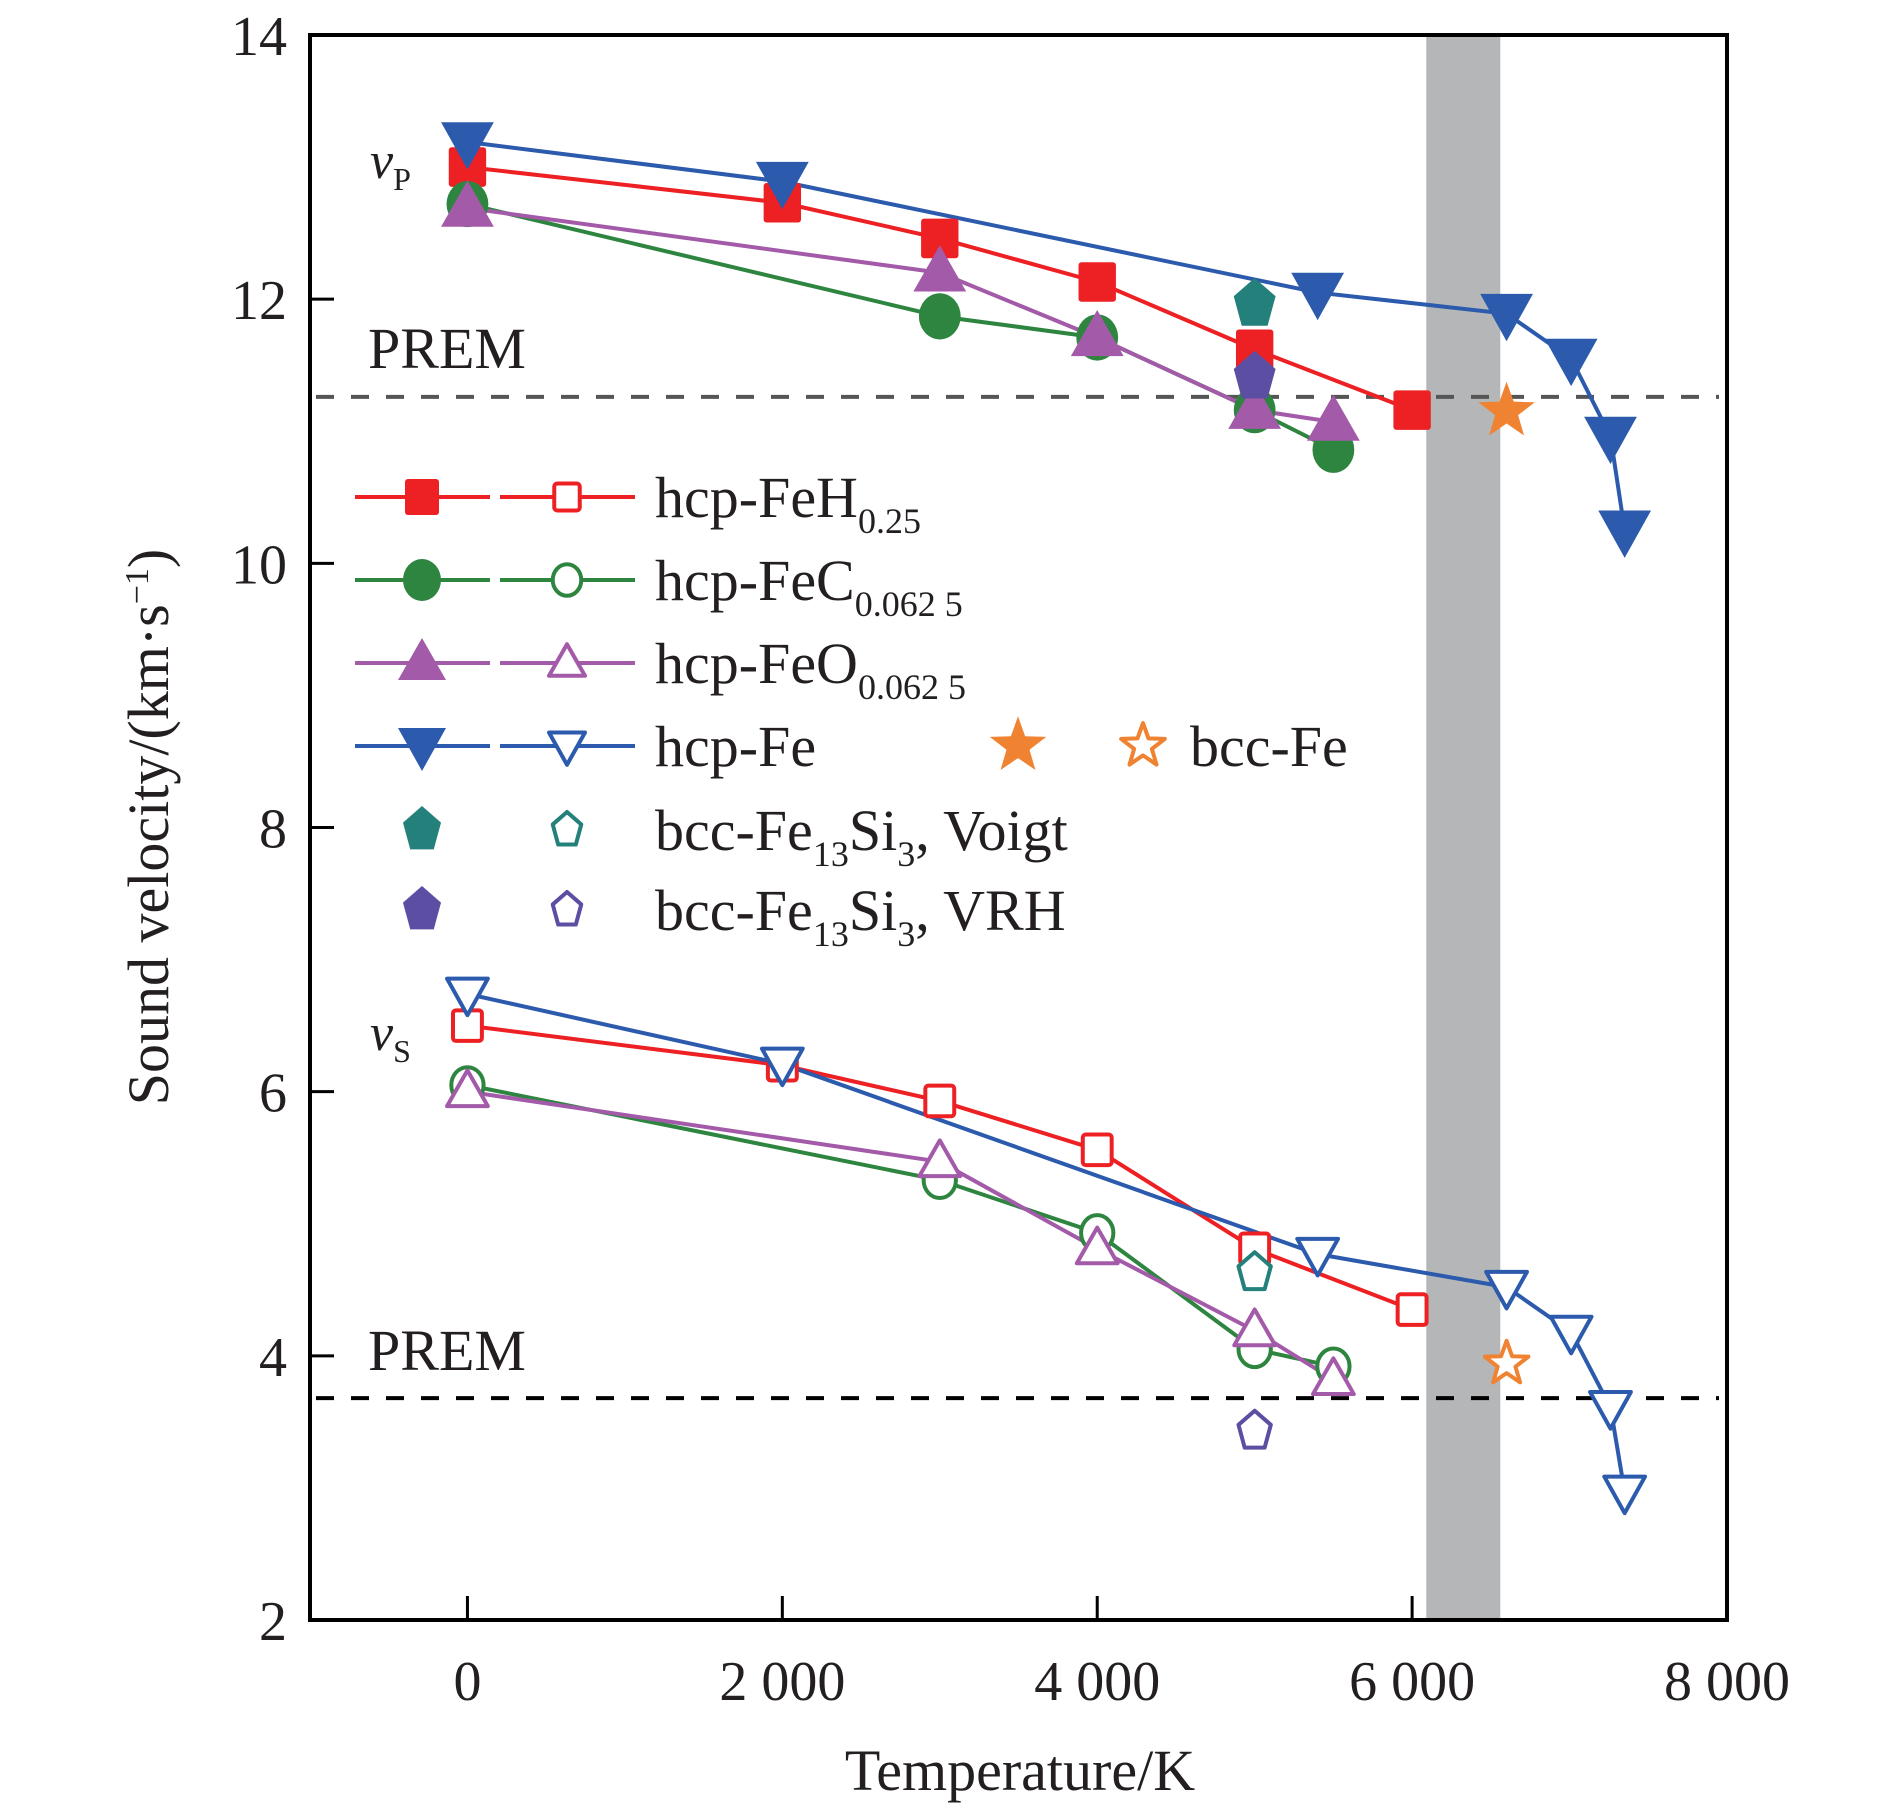  I want to click on vs-annotation: vS, so click(390, 1037).